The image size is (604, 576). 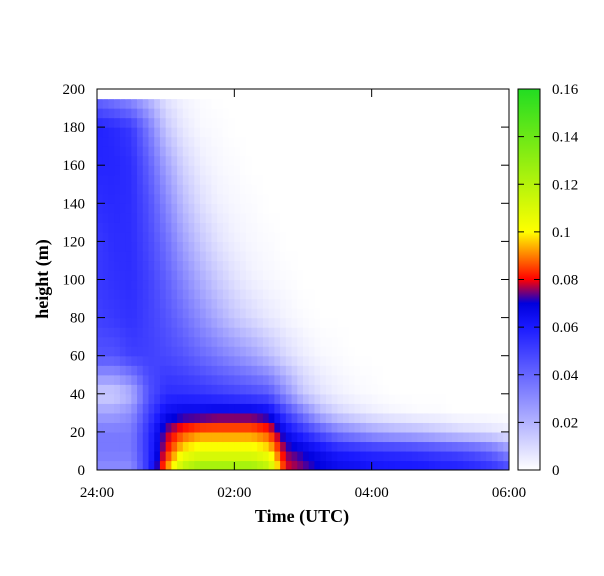 I want to click on y-tick-label: 40, so click(x=77, y=395).